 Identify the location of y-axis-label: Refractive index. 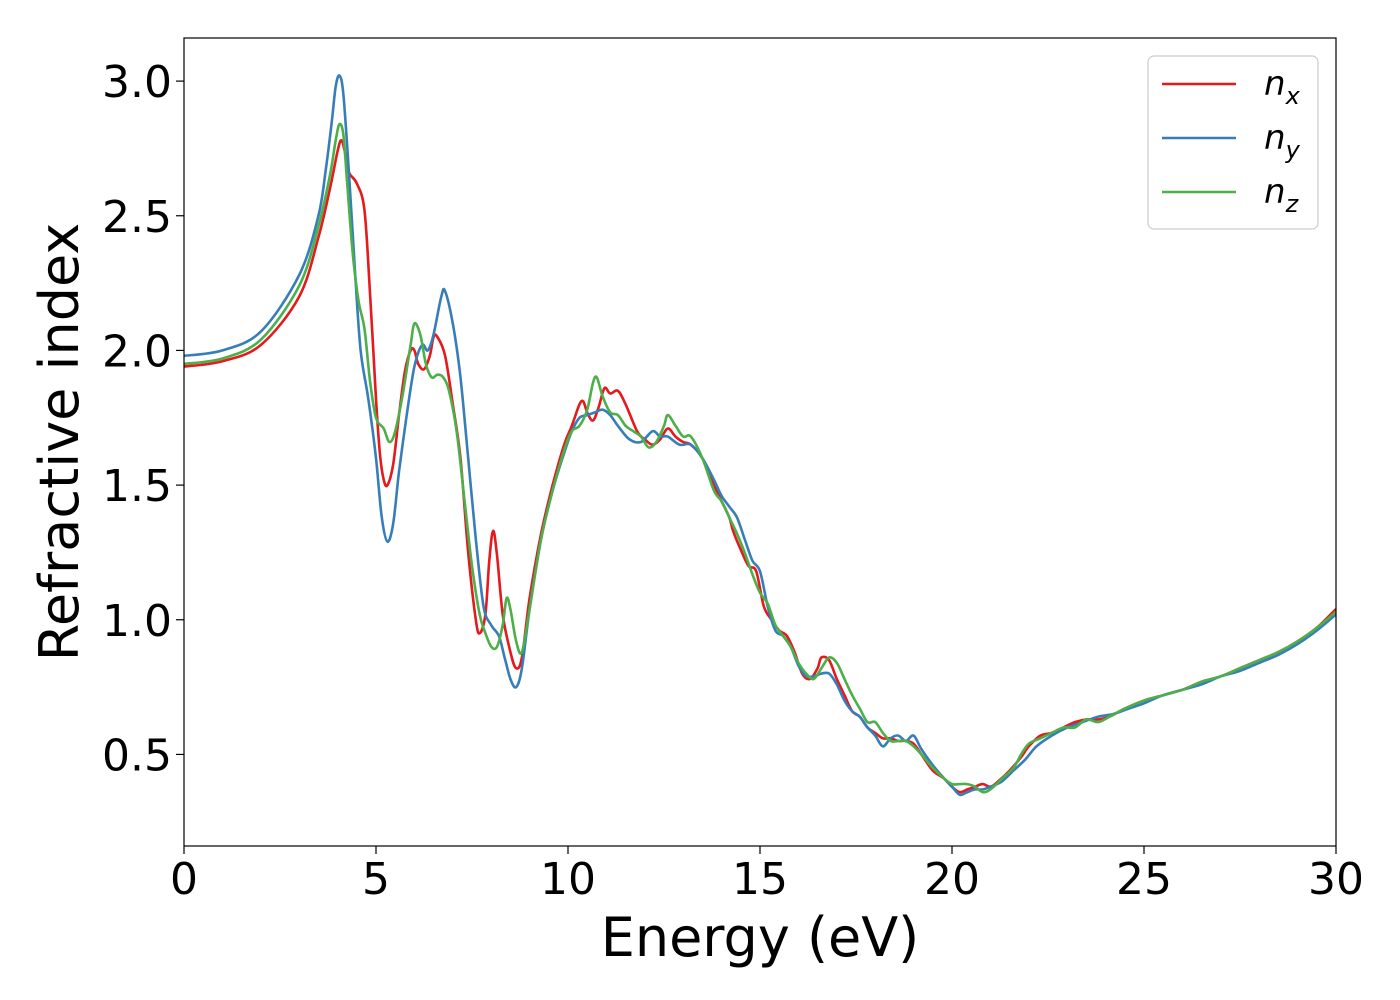
(59, 442).